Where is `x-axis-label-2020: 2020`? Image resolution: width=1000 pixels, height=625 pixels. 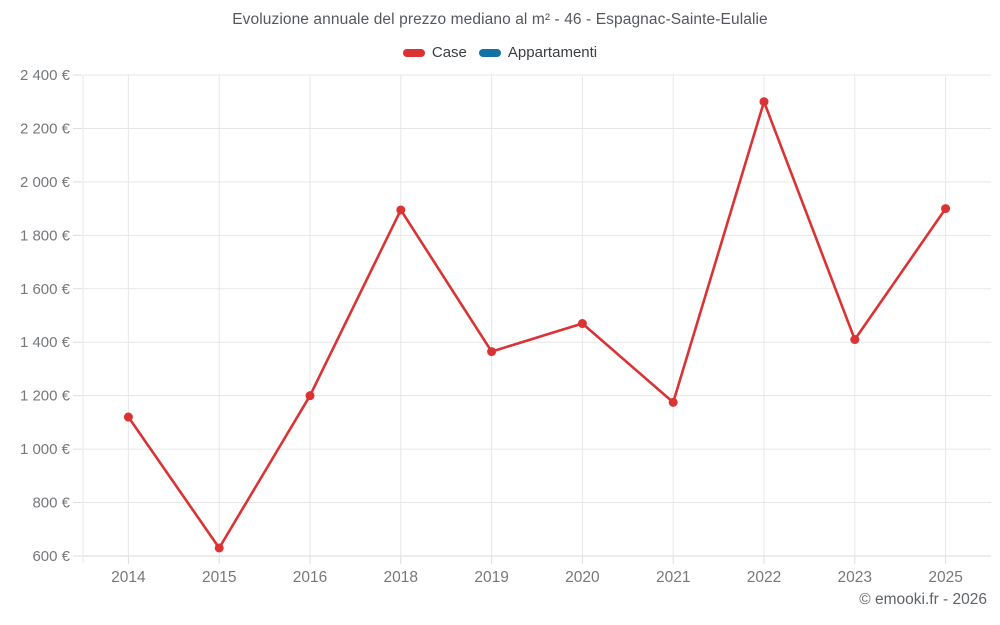 x-axis-label-2020: 2020 is located at coordinates (582, 577).